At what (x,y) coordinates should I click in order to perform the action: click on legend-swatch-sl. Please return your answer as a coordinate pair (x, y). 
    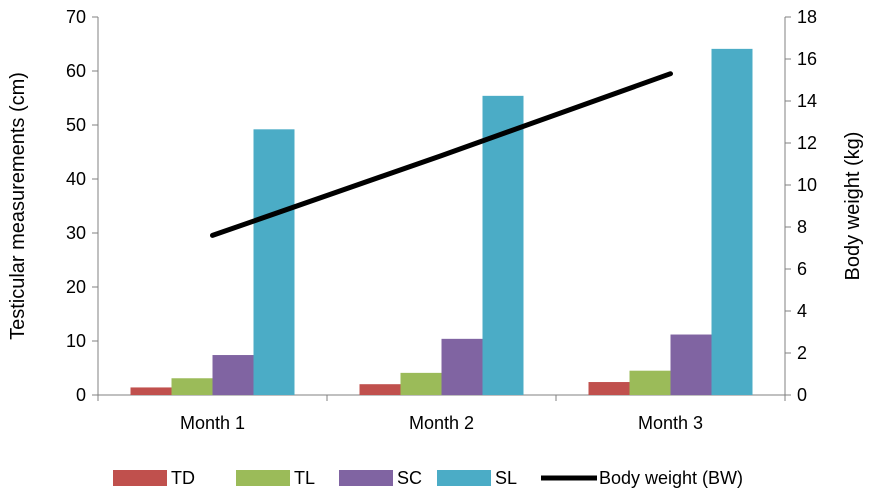
    Looking at the image, I should click on (464, 478).